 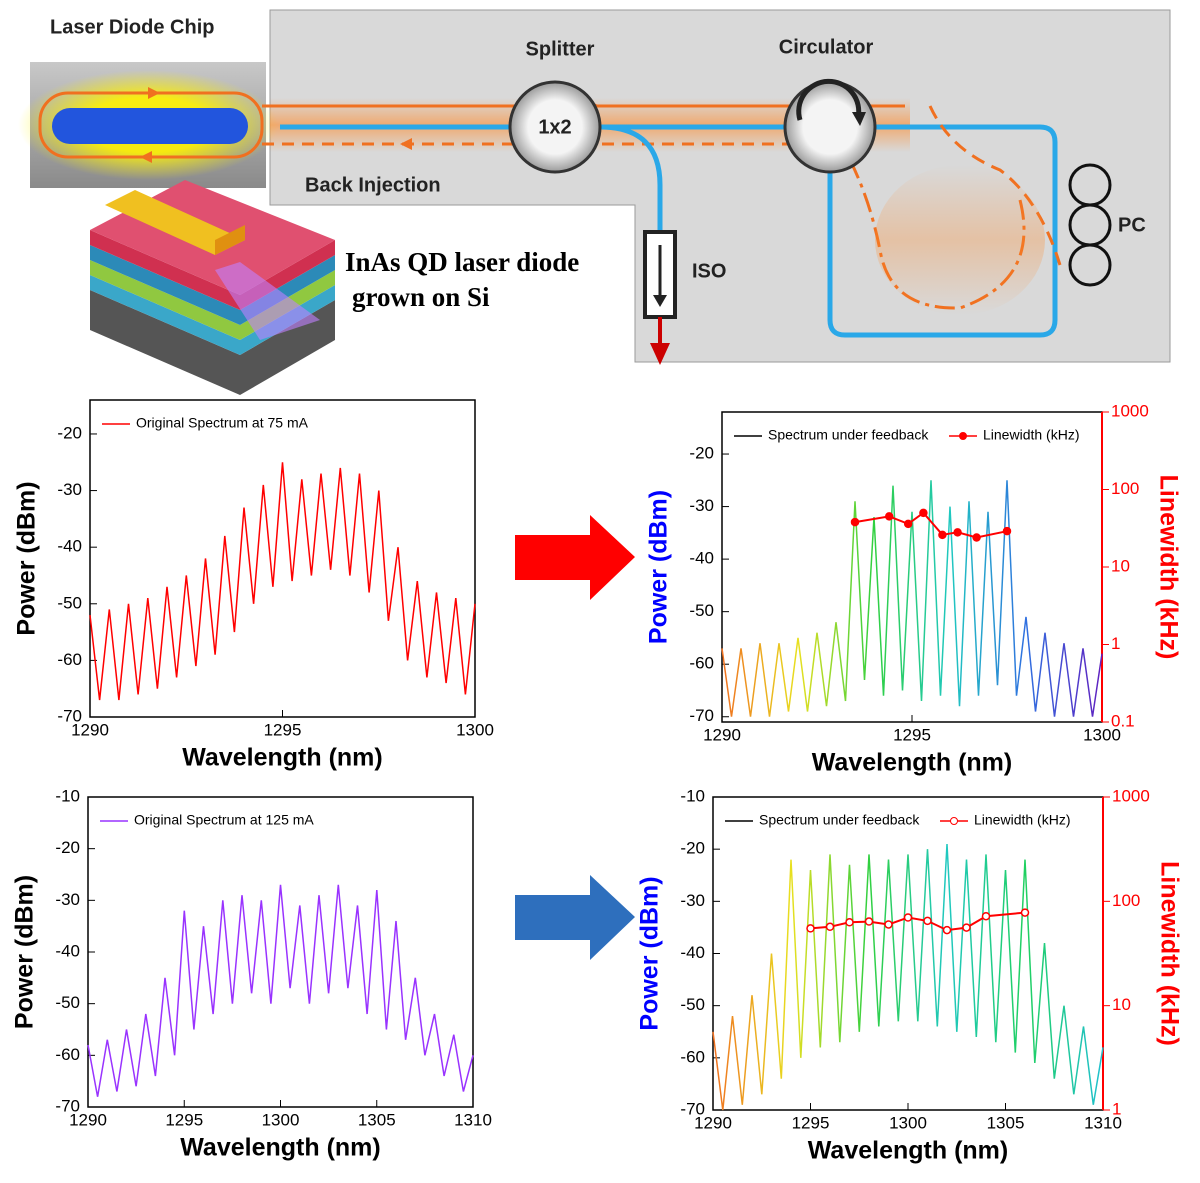 I want to click on iso-label: ISO, so click(x=709, y=271).